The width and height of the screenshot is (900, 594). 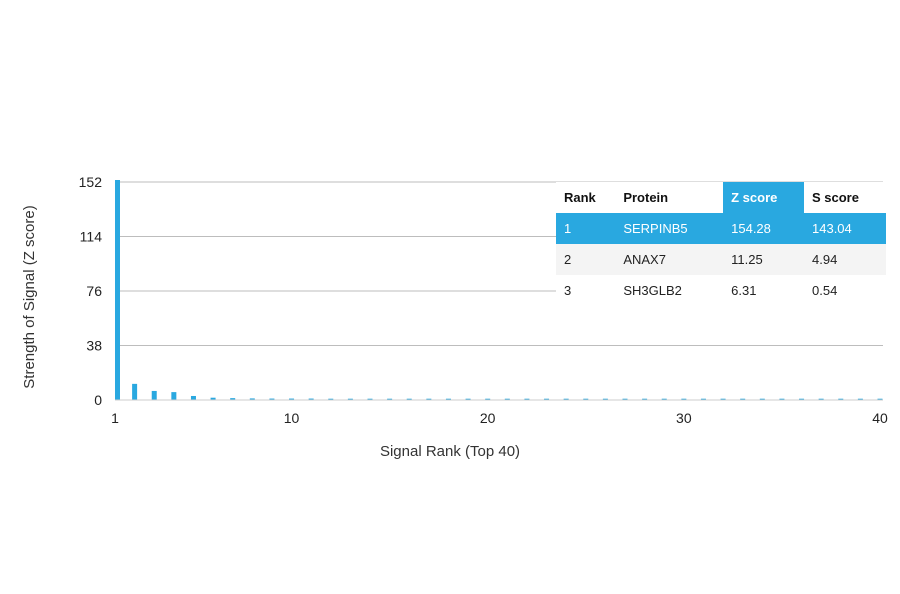 I want to click on y-tick-label: 114, so click(x=91, y=237).